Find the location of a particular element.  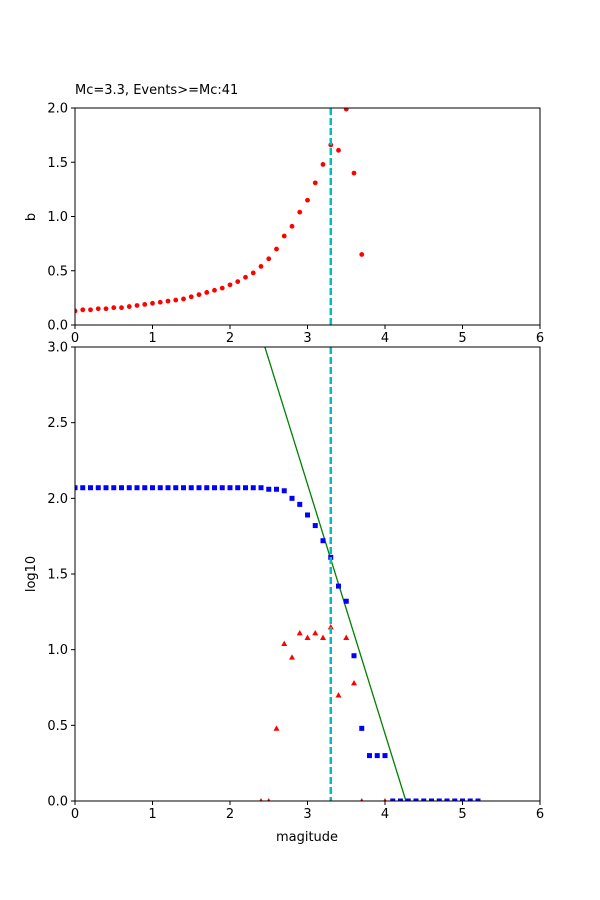

y-axis-label: log10 is located at coordinates (31, 574).